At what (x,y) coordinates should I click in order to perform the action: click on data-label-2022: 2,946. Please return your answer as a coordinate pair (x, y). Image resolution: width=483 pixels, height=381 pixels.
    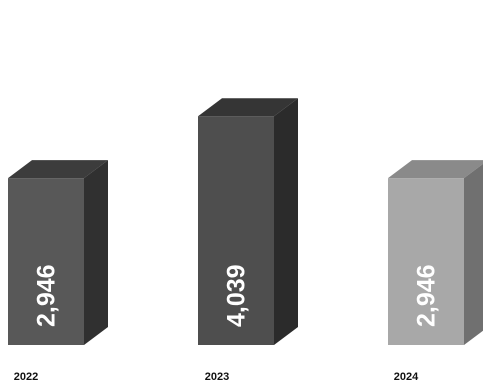
    Looking at the image, I should click on (47, 295).